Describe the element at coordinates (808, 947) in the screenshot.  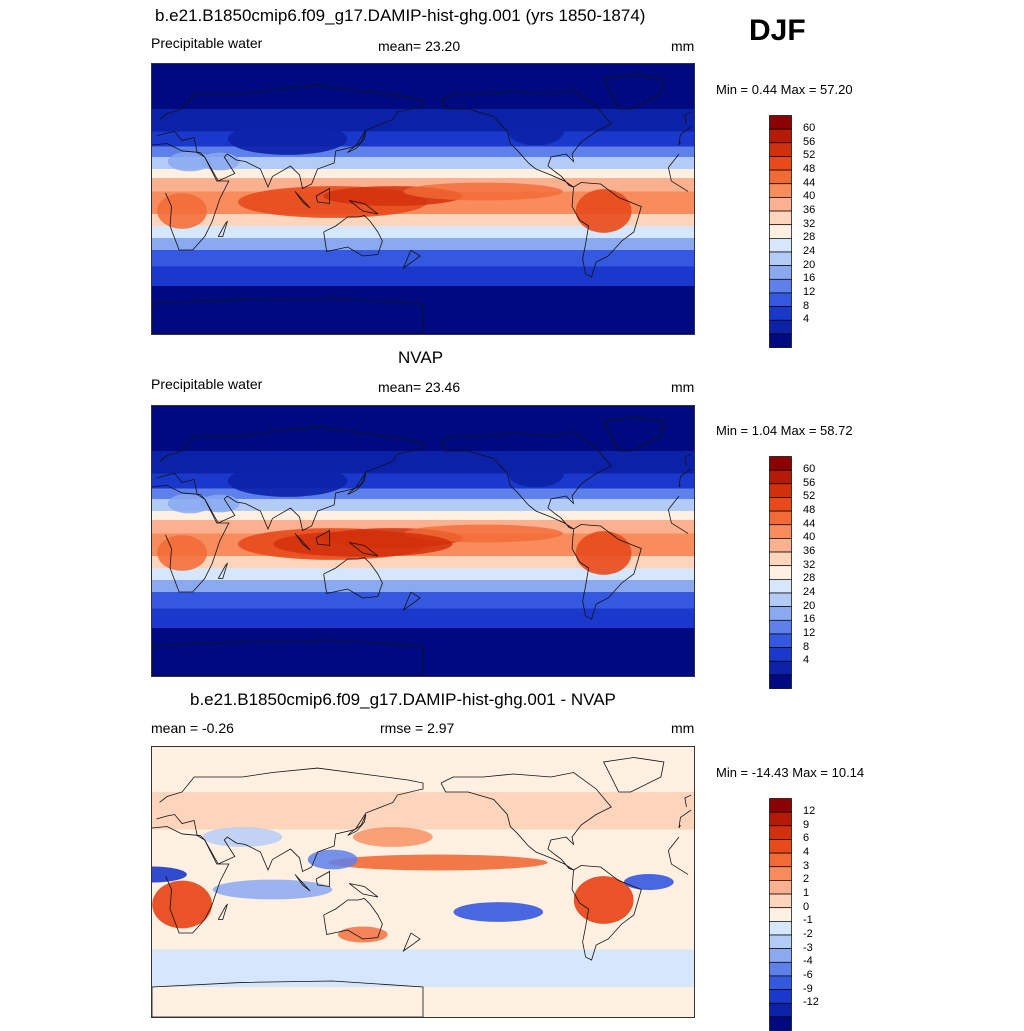
I see `colorbar-tick-label: -3` at that location.